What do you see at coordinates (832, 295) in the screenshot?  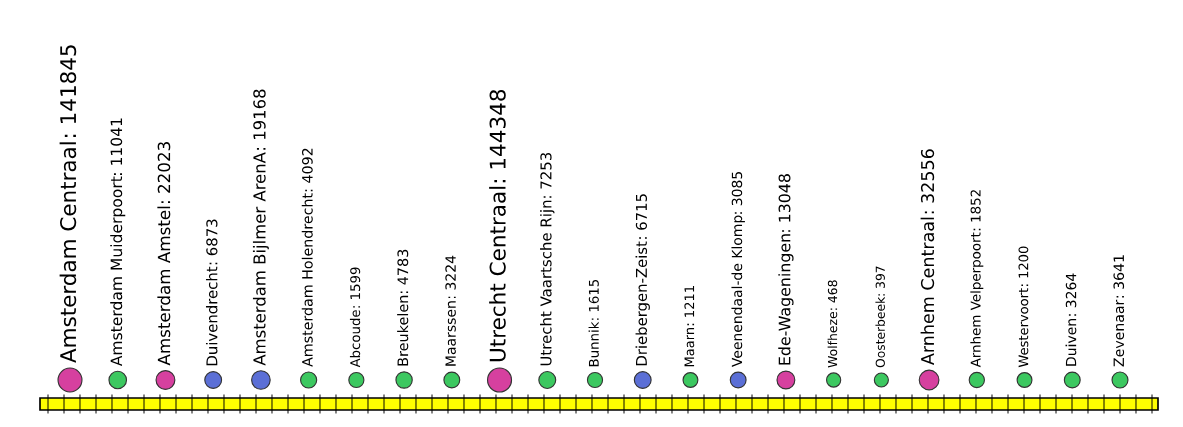 I see `data-label: : 468` at bounding box center [832, 295].